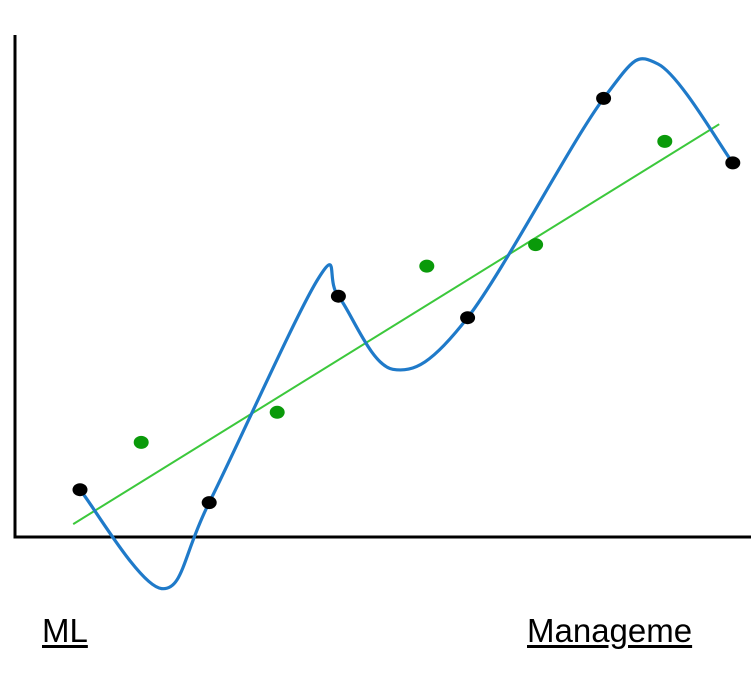 Image resolution: width=751 pixels, height=685 pixels. I want to click on label-management: Manageme, so click(610, 630).